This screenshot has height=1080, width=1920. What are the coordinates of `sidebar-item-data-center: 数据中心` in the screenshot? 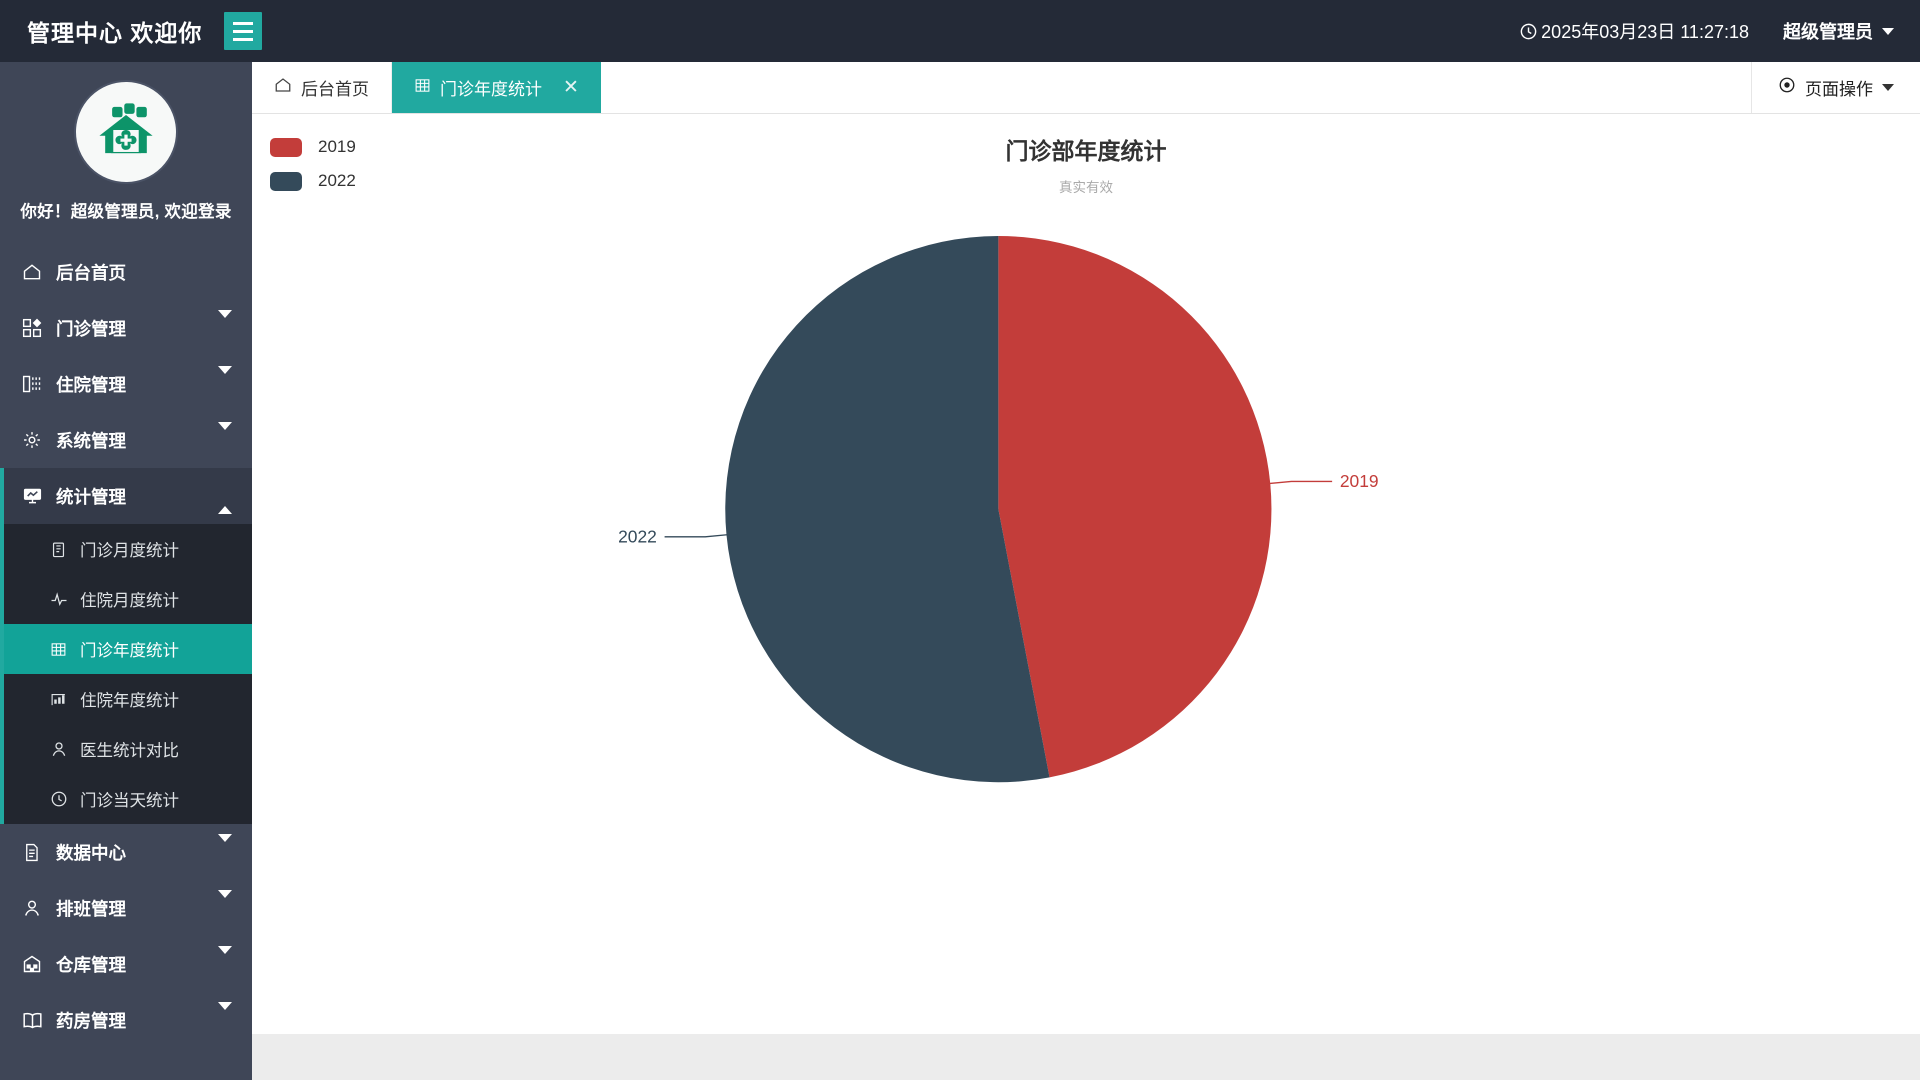 It's located at (126, 852).